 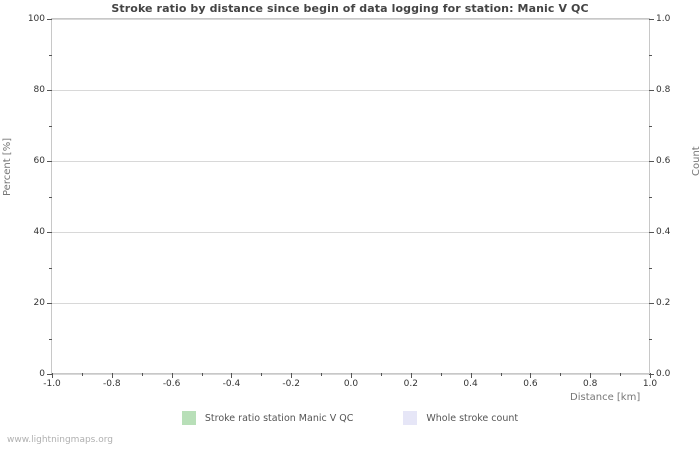 I want to click on y2-axis-tick-label: 1.0, so click(x=663, y=19).